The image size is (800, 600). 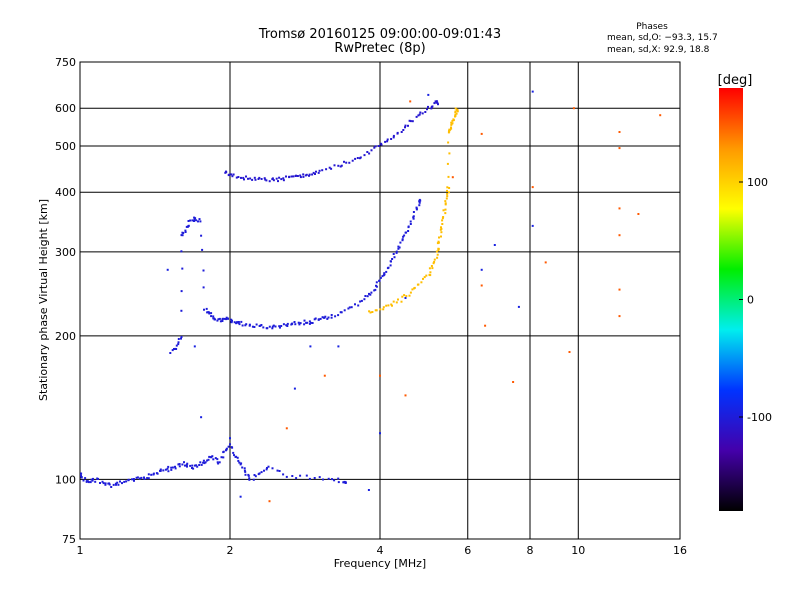 What do you see at coordinates (735, 80) in the screenshot?
I see `colorbar-label: [deg]` at bounding box center [735, 80].